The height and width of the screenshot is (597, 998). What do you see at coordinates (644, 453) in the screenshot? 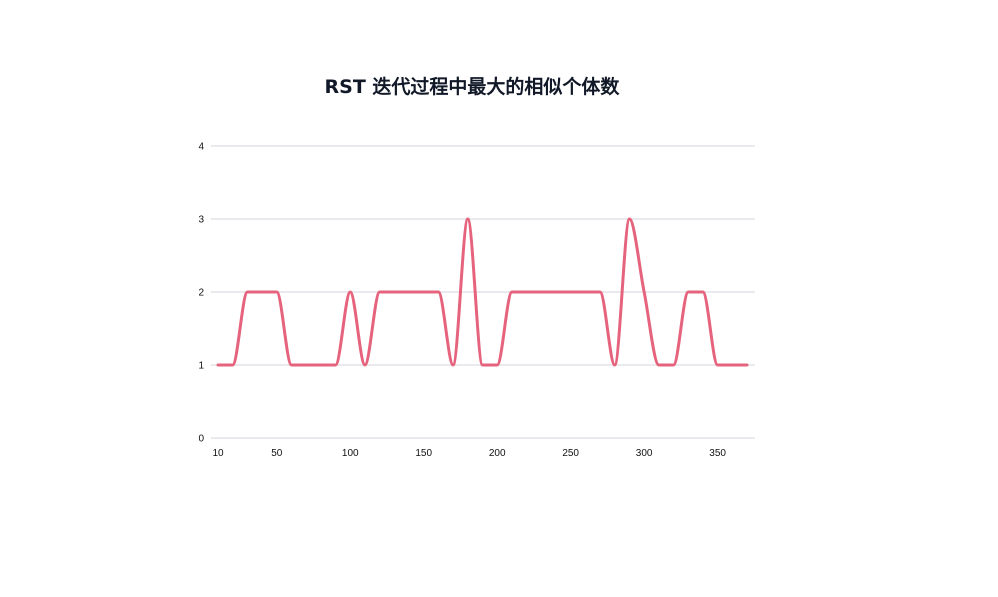
I see `x-tick-label: 300` at bounding box center [644, 453].